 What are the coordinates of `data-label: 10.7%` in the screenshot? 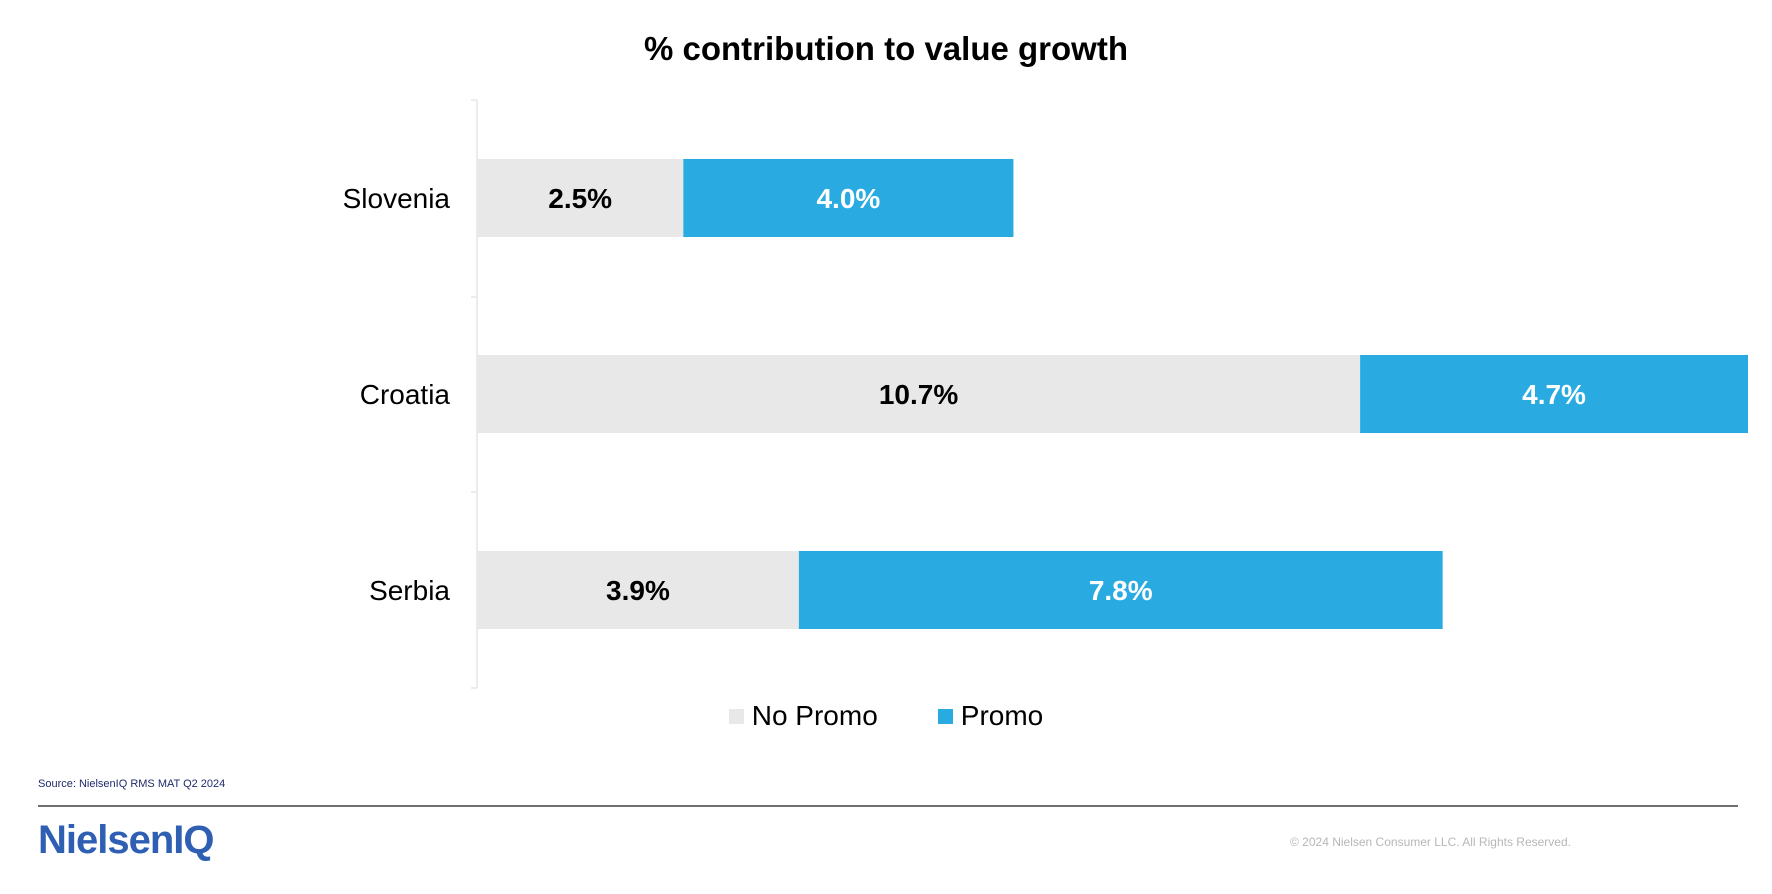 It's located at (918, 394).